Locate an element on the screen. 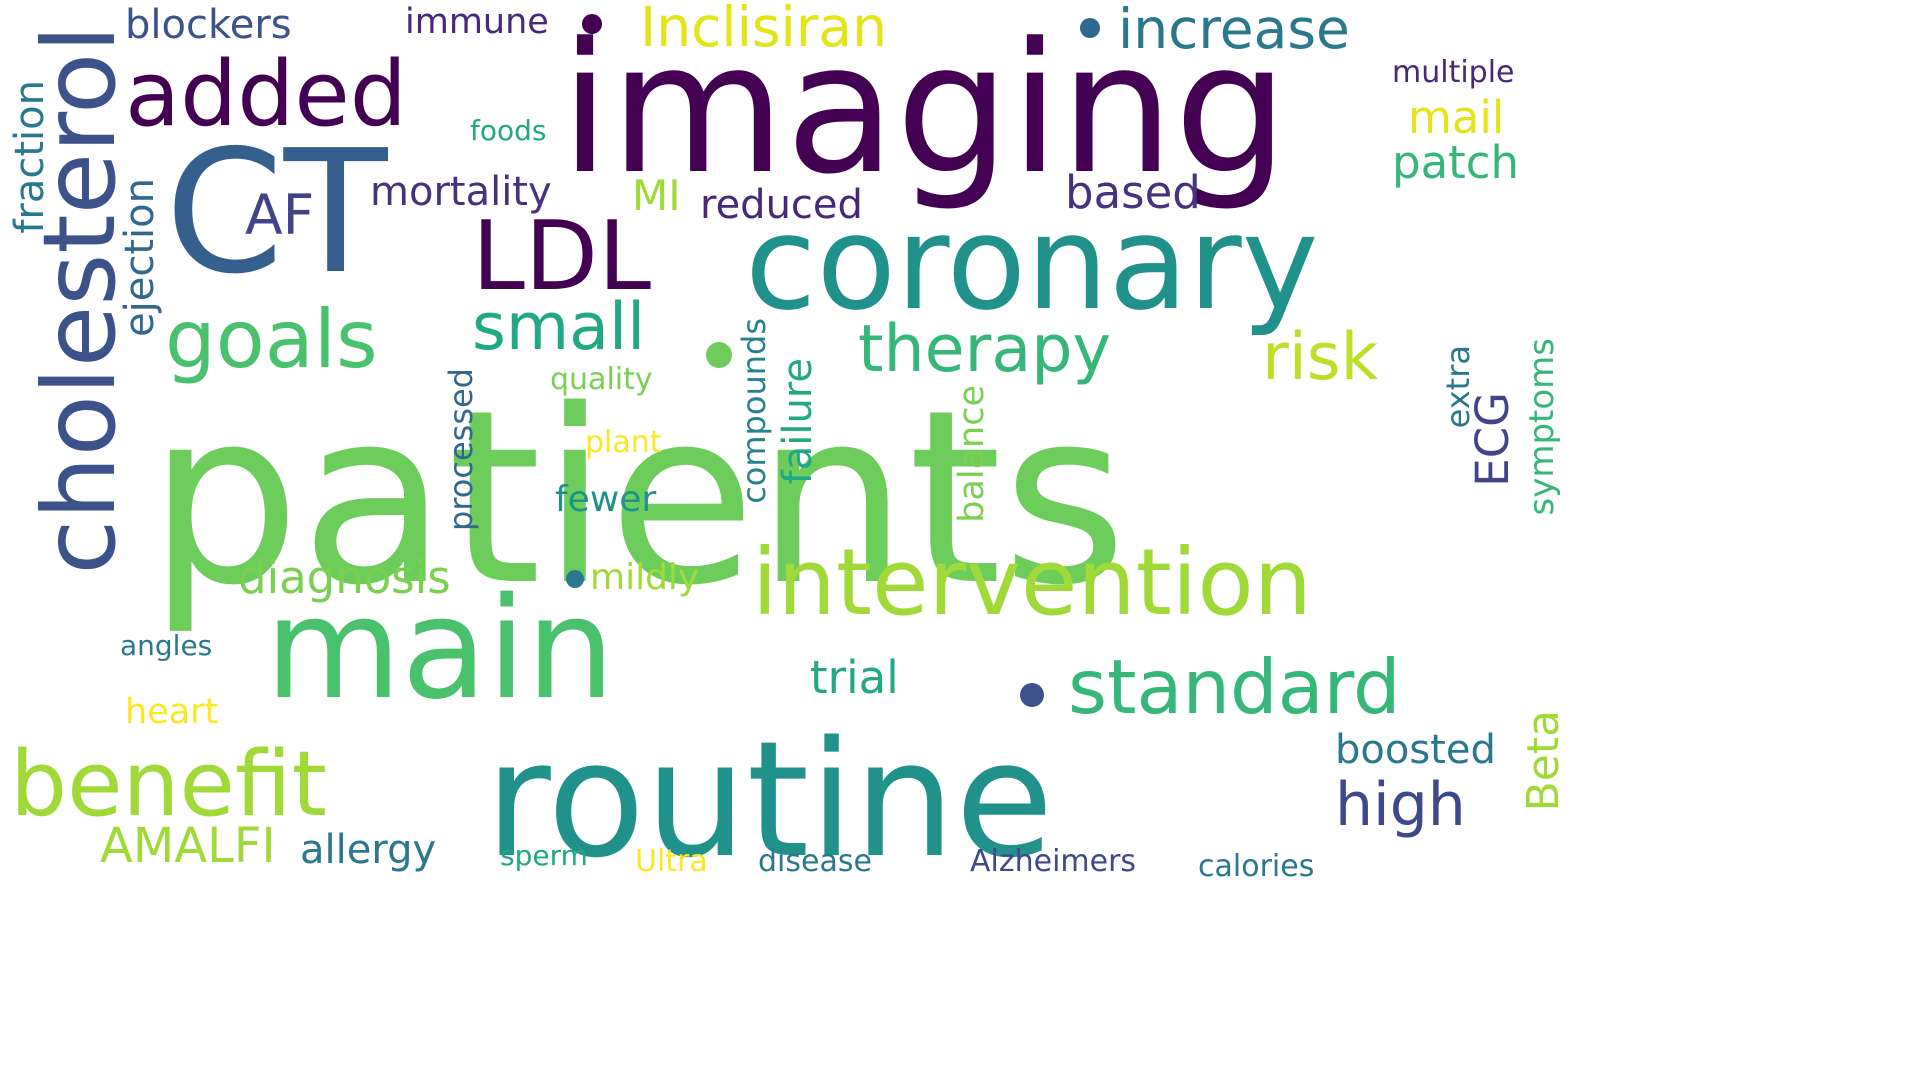  word-intervention: intervention is located at coordinates (1032, 582).